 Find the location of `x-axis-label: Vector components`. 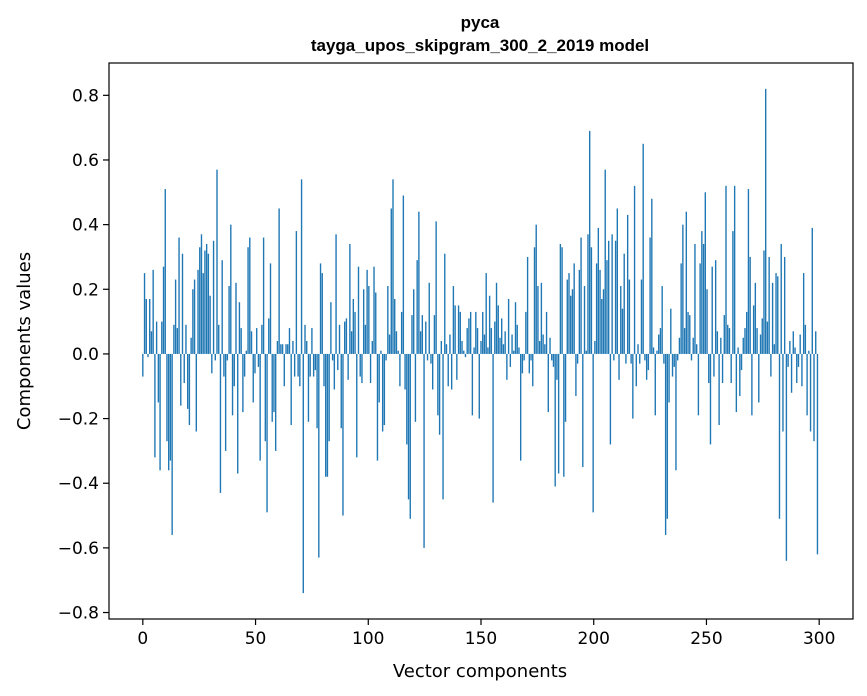

x-axis-label: Vector components is located at coordinates (480, 671).